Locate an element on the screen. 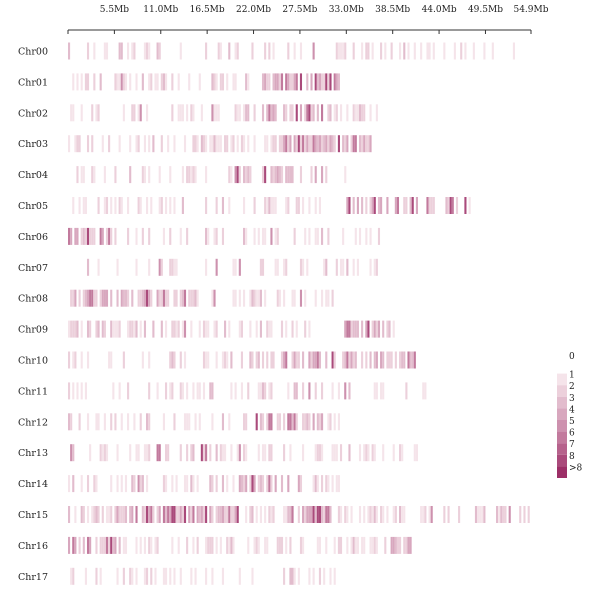 The image size is (607, 595). x-tick-label: 54.9Mb is located at coordinates (530, 10).